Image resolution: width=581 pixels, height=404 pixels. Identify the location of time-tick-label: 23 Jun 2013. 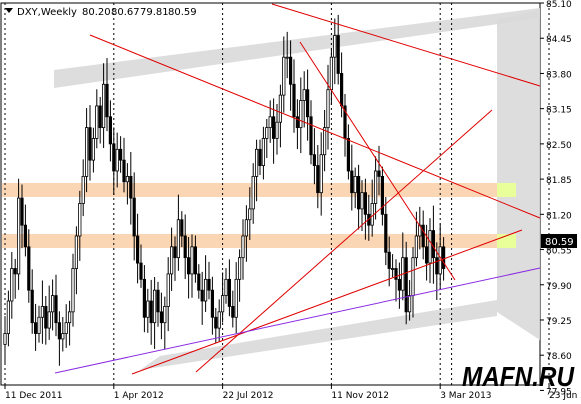
(565, 396).